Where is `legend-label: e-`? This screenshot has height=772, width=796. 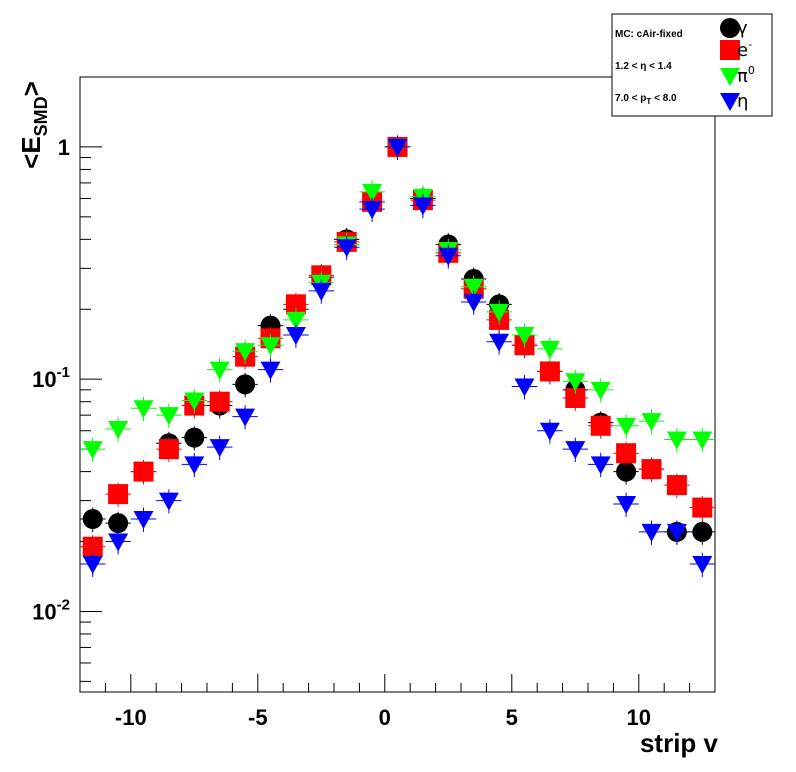 legend-label: e- is located at coordinates (744, 49).